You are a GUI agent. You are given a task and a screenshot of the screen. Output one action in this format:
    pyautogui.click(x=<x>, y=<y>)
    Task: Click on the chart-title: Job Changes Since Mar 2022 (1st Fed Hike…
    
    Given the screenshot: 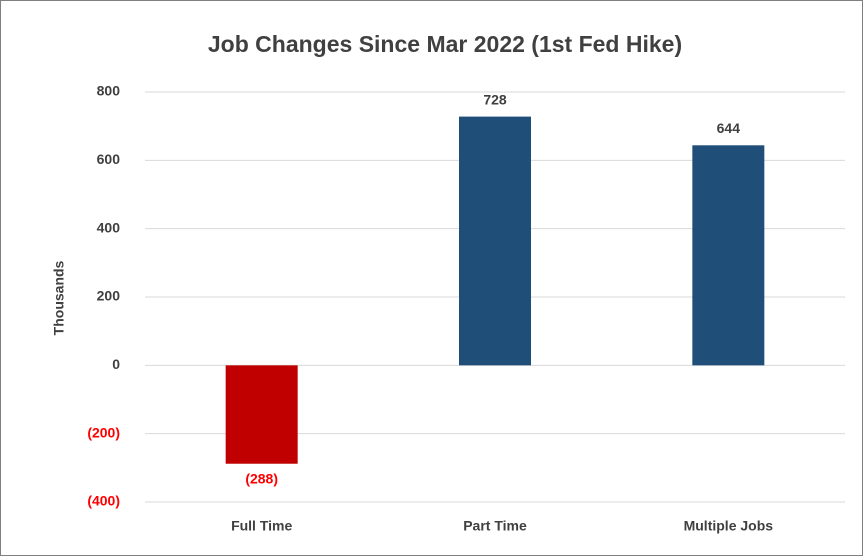 What is the action you would take?
    pyautogui.click(x=445, y=44)
    